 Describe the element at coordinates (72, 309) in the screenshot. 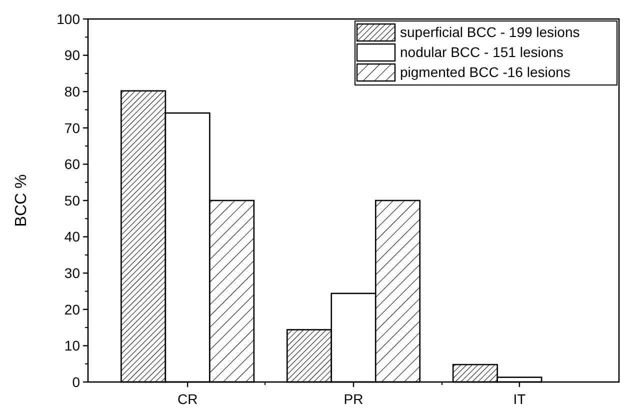

I see `y-tick-label: 20` at that location.